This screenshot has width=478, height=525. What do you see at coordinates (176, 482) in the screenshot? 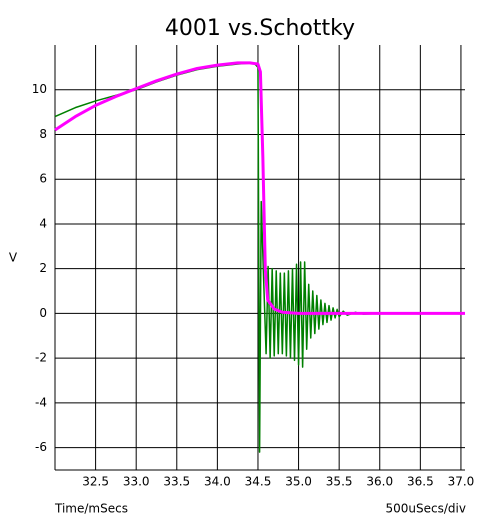
I see `x-tick-label: 33.5` at bounding box center [176, 482].